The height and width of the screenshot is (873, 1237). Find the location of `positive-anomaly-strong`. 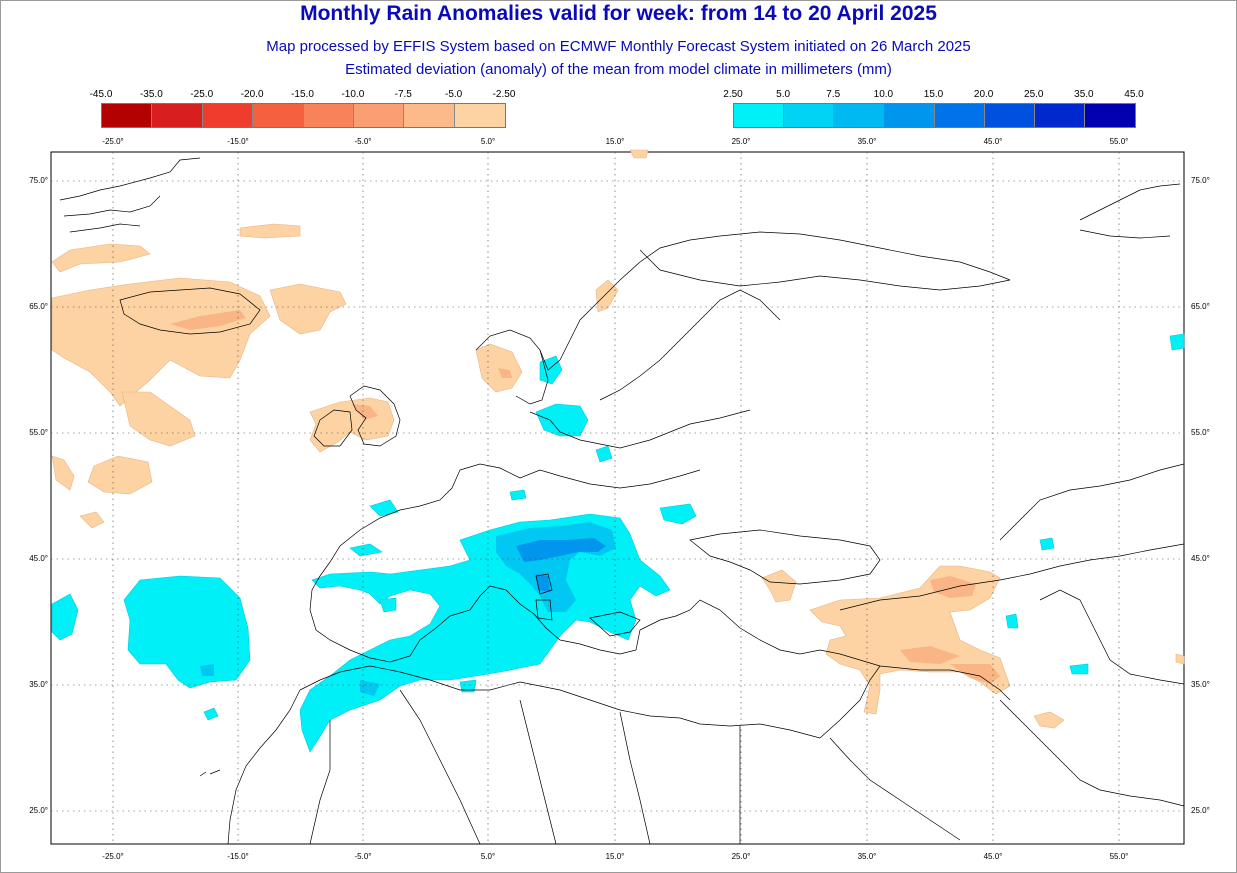

positive-anomaly-strong is located at coordinates (561, 565).